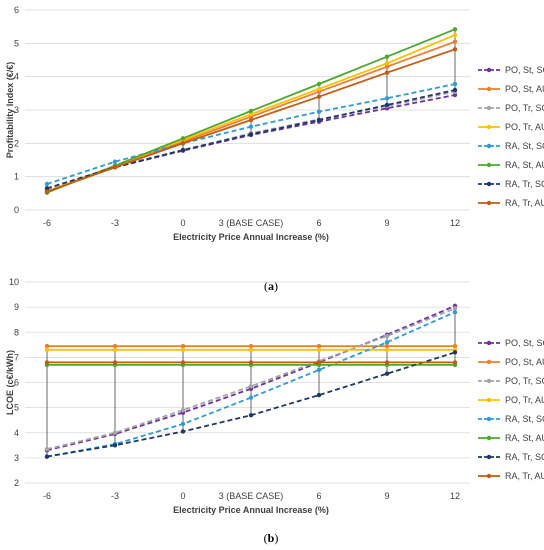 The width and height of the screenshot is (544, 550). I want to click on legend-label: PO, Tr, SC, so click(524, 381).